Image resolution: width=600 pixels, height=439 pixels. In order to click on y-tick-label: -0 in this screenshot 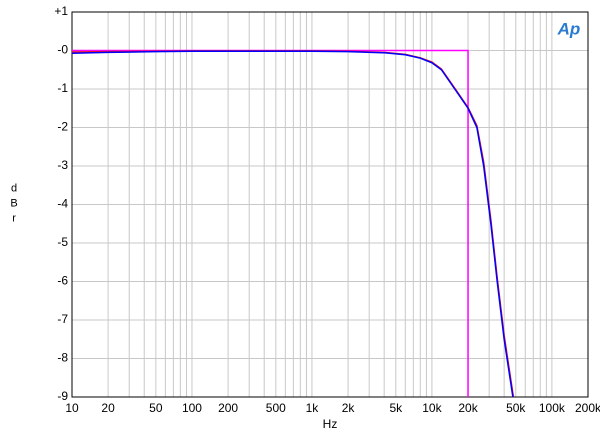, I will do `click(62, 50)`.